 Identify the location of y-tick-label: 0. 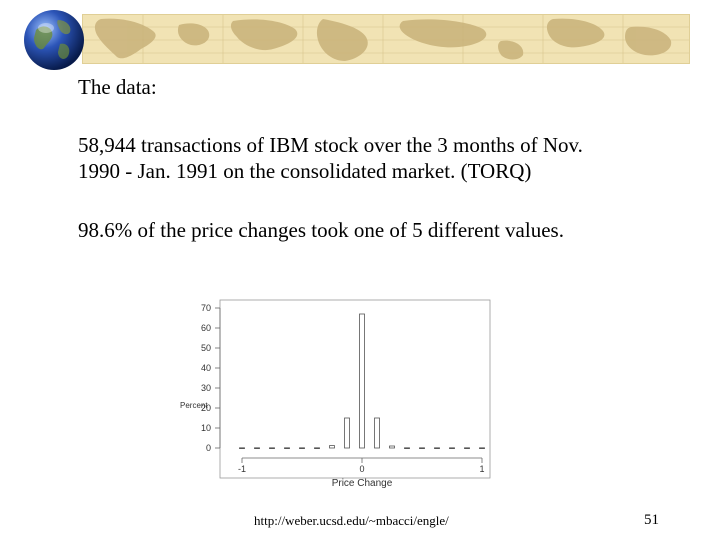
(208, 448).